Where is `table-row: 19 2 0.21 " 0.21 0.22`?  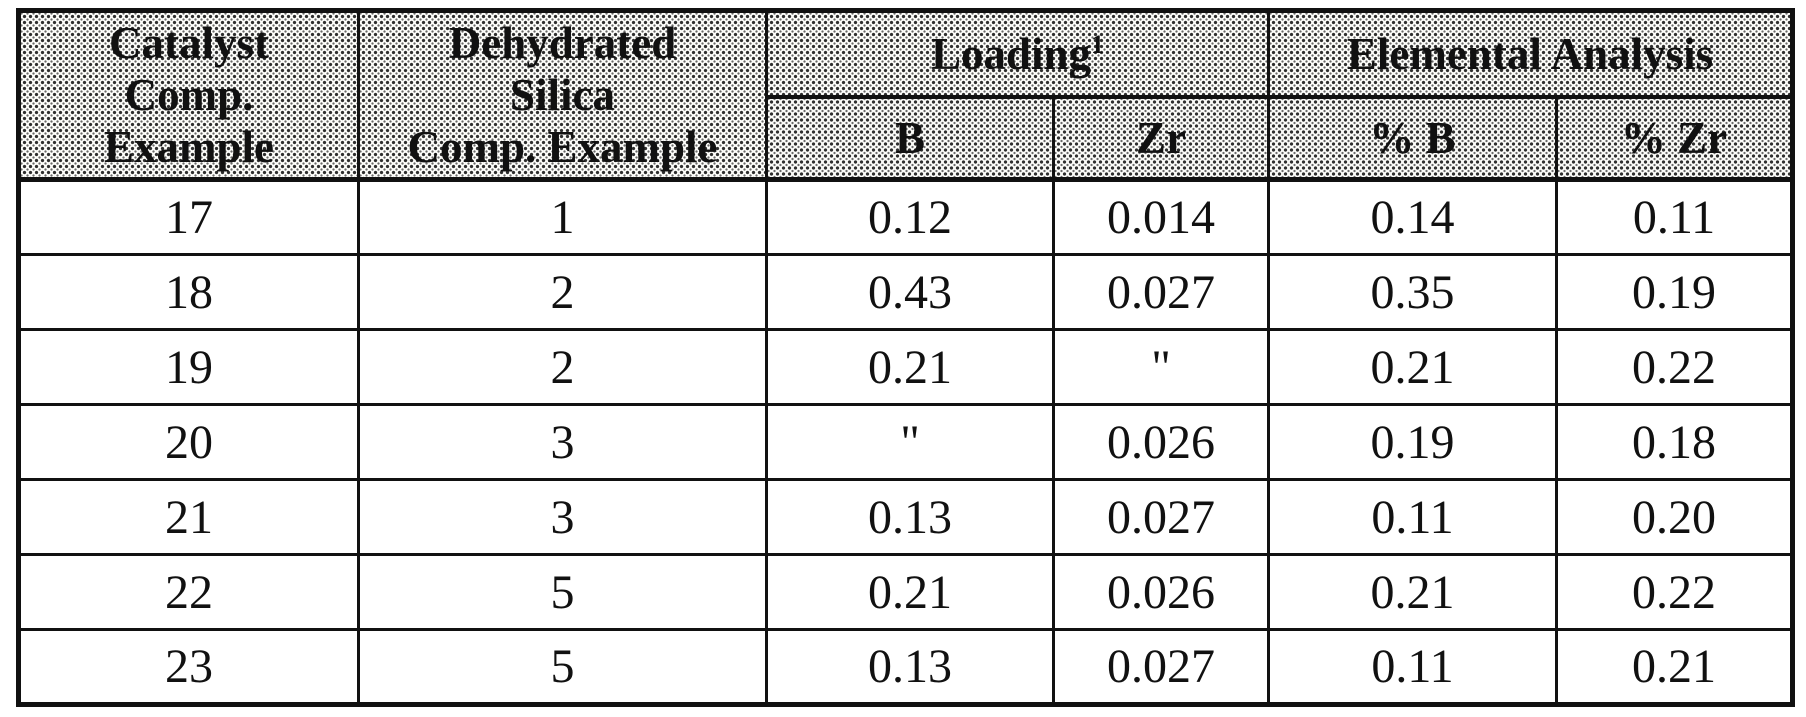
table-row: 19 2 0.21 " 0.21 0.22 is located at coordinates (906, 367).